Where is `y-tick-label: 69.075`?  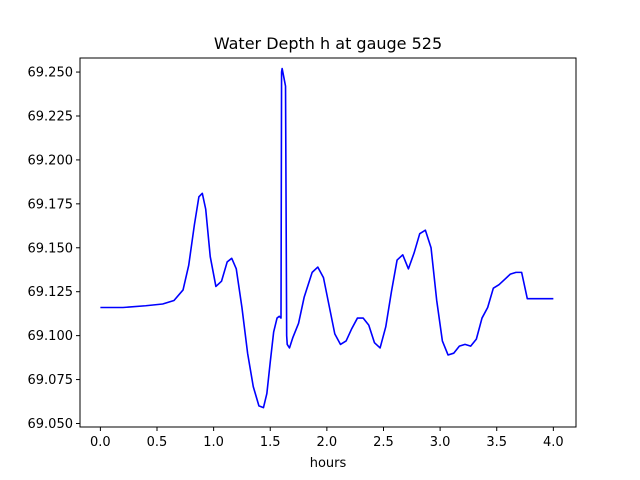 y-tick-label: 69.075 is located at coordinates (51, 380).